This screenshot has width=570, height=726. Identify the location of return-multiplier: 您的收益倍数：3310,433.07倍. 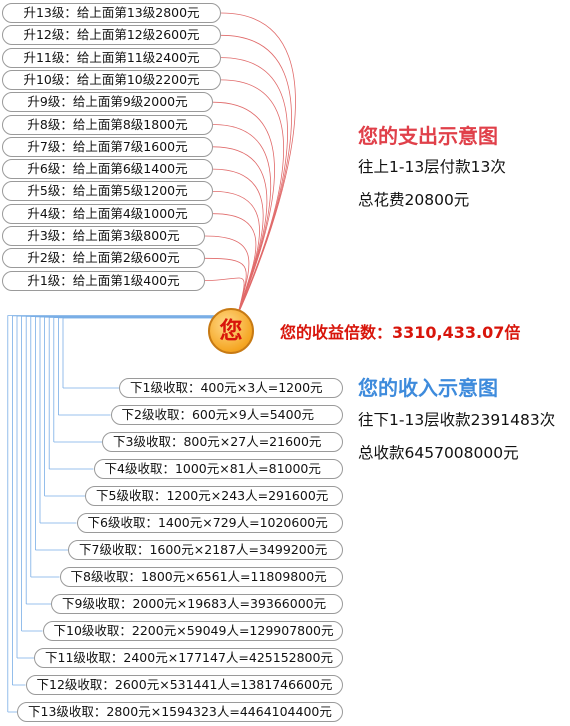
(400, 332).